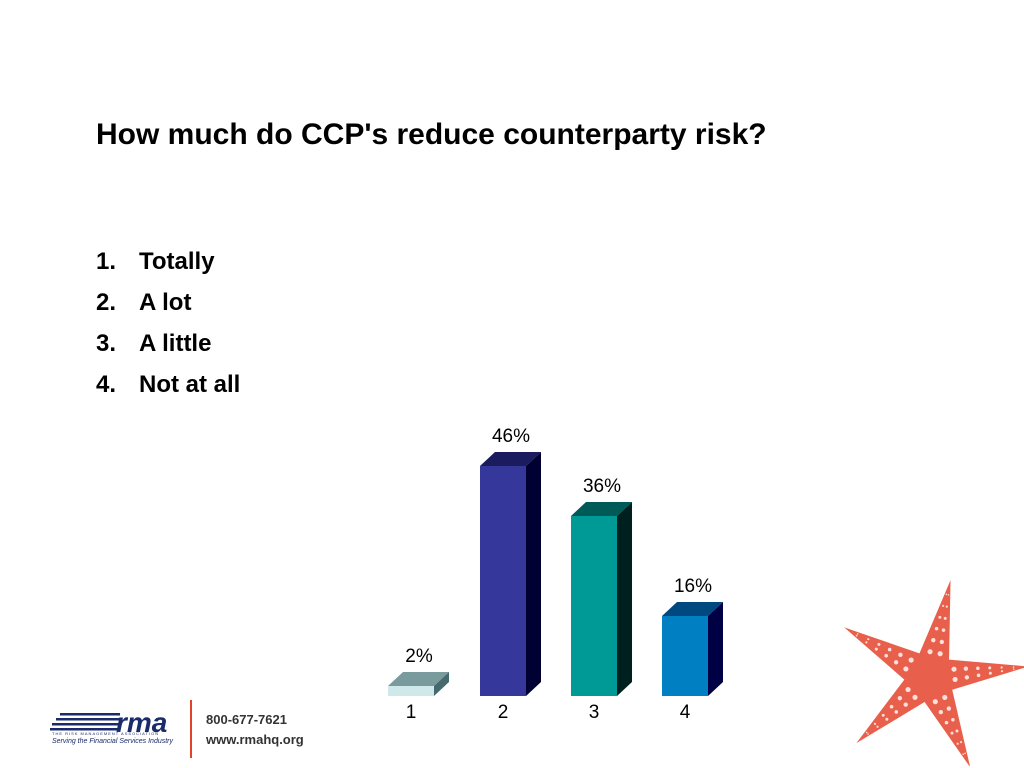 Image resolution: width=1024 pixels, height=768 pixels. Describe the element at coordinates (255, 730) in the screenshot. I see `contact-info: 800-677-7621 www.rmahq.org` at that location.